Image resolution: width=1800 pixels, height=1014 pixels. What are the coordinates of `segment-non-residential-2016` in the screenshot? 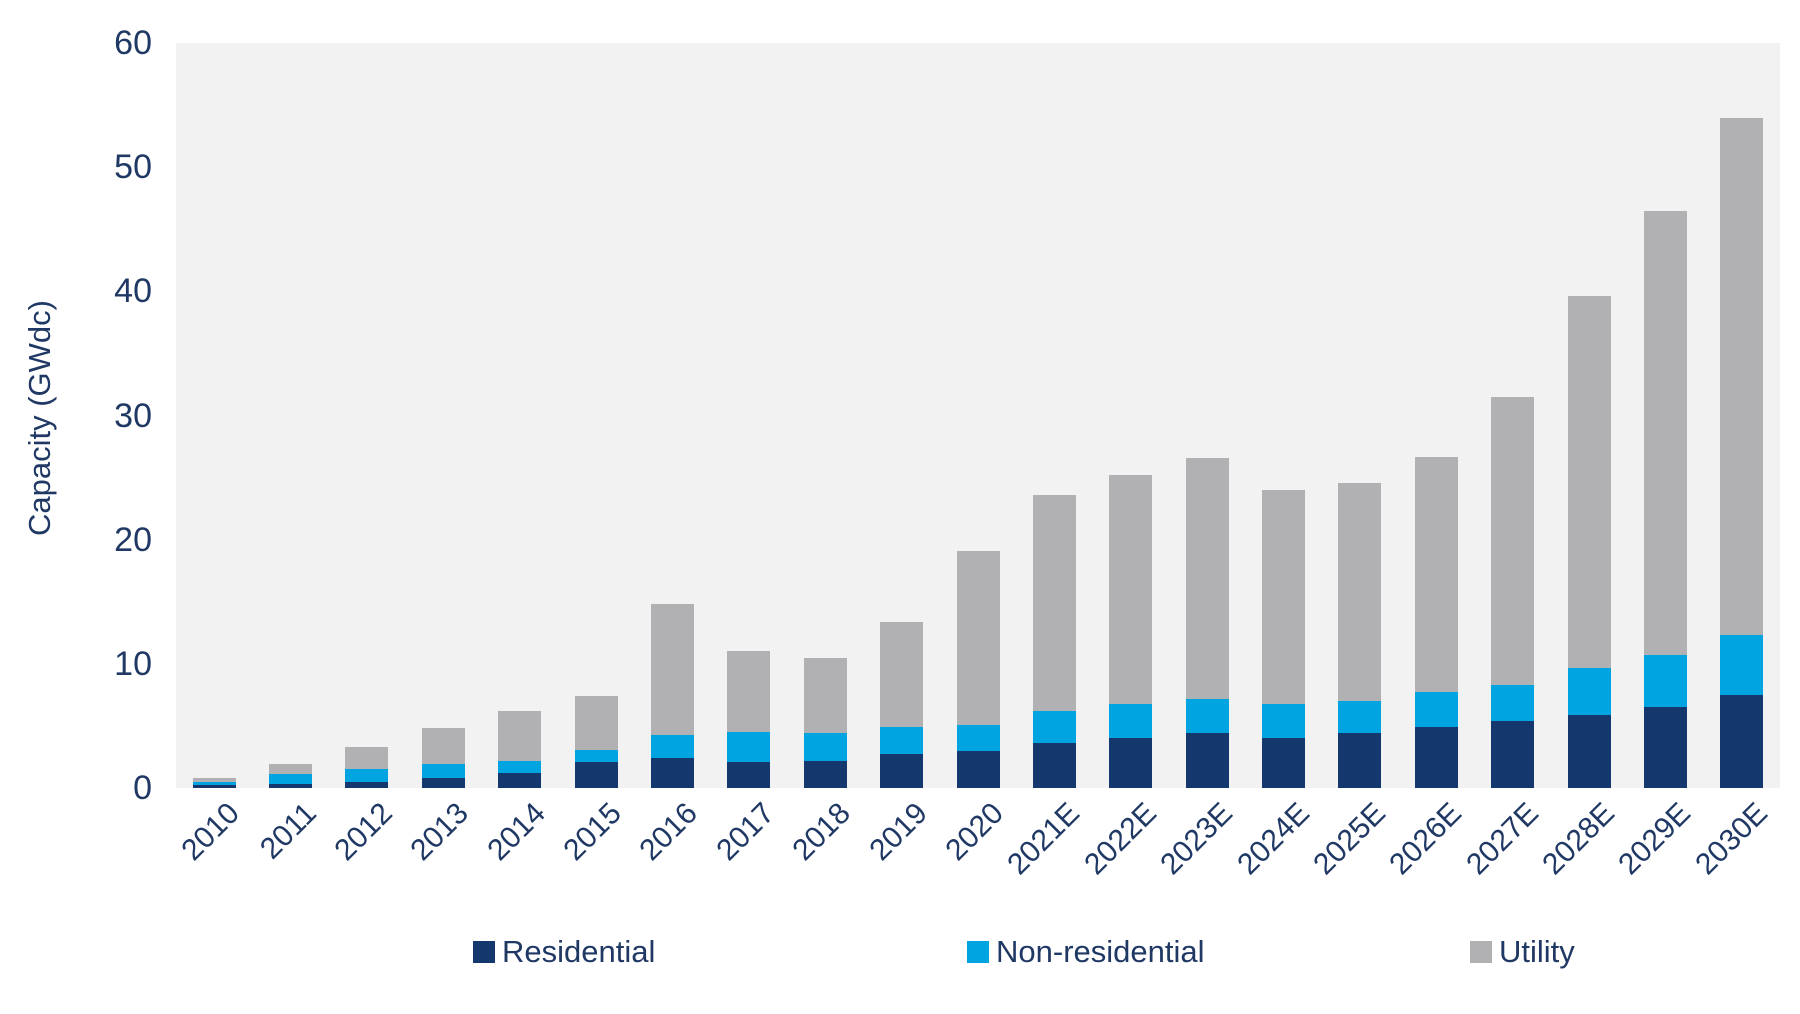 It's located at (672, 746).